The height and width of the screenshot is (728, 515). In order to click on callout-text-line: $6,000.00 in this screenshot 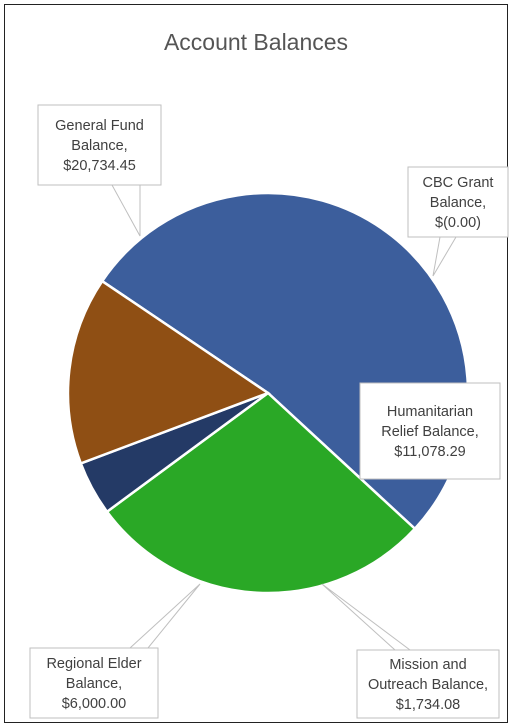, I will do `click(94, 704)`.